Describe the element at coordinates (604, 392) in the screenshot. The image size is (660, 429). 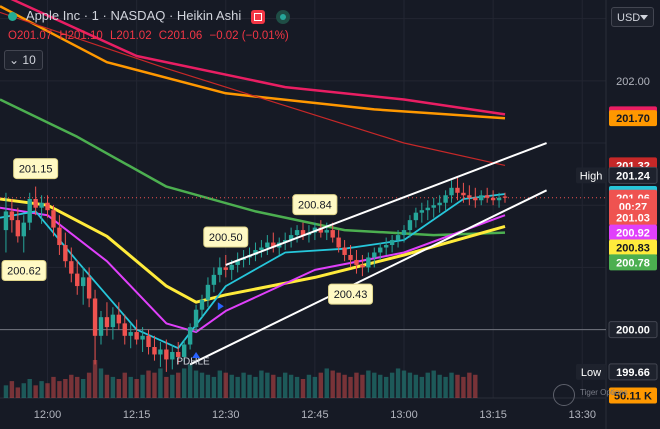
I see `watermark-text: Tiger Options` at that location.